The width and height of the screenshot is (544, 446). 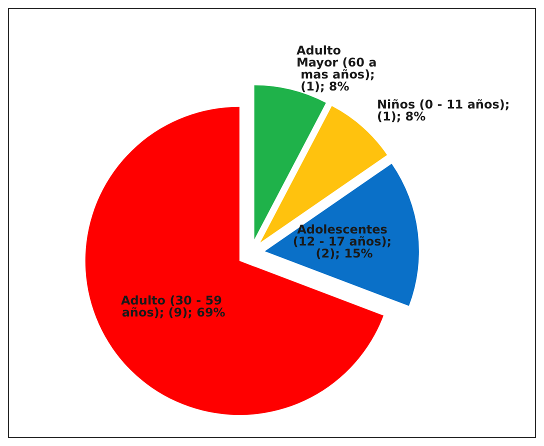 I want to click on slice-label: Adulto Mayor (60 a mas años); (1); 8%, so click(x=336, y=68).